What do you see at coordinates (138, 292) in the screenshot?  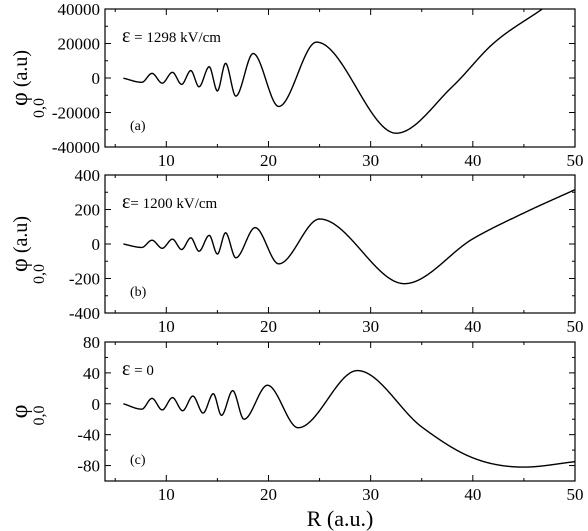 I see `panel-label: (b)` at bounding box center [138, 292].